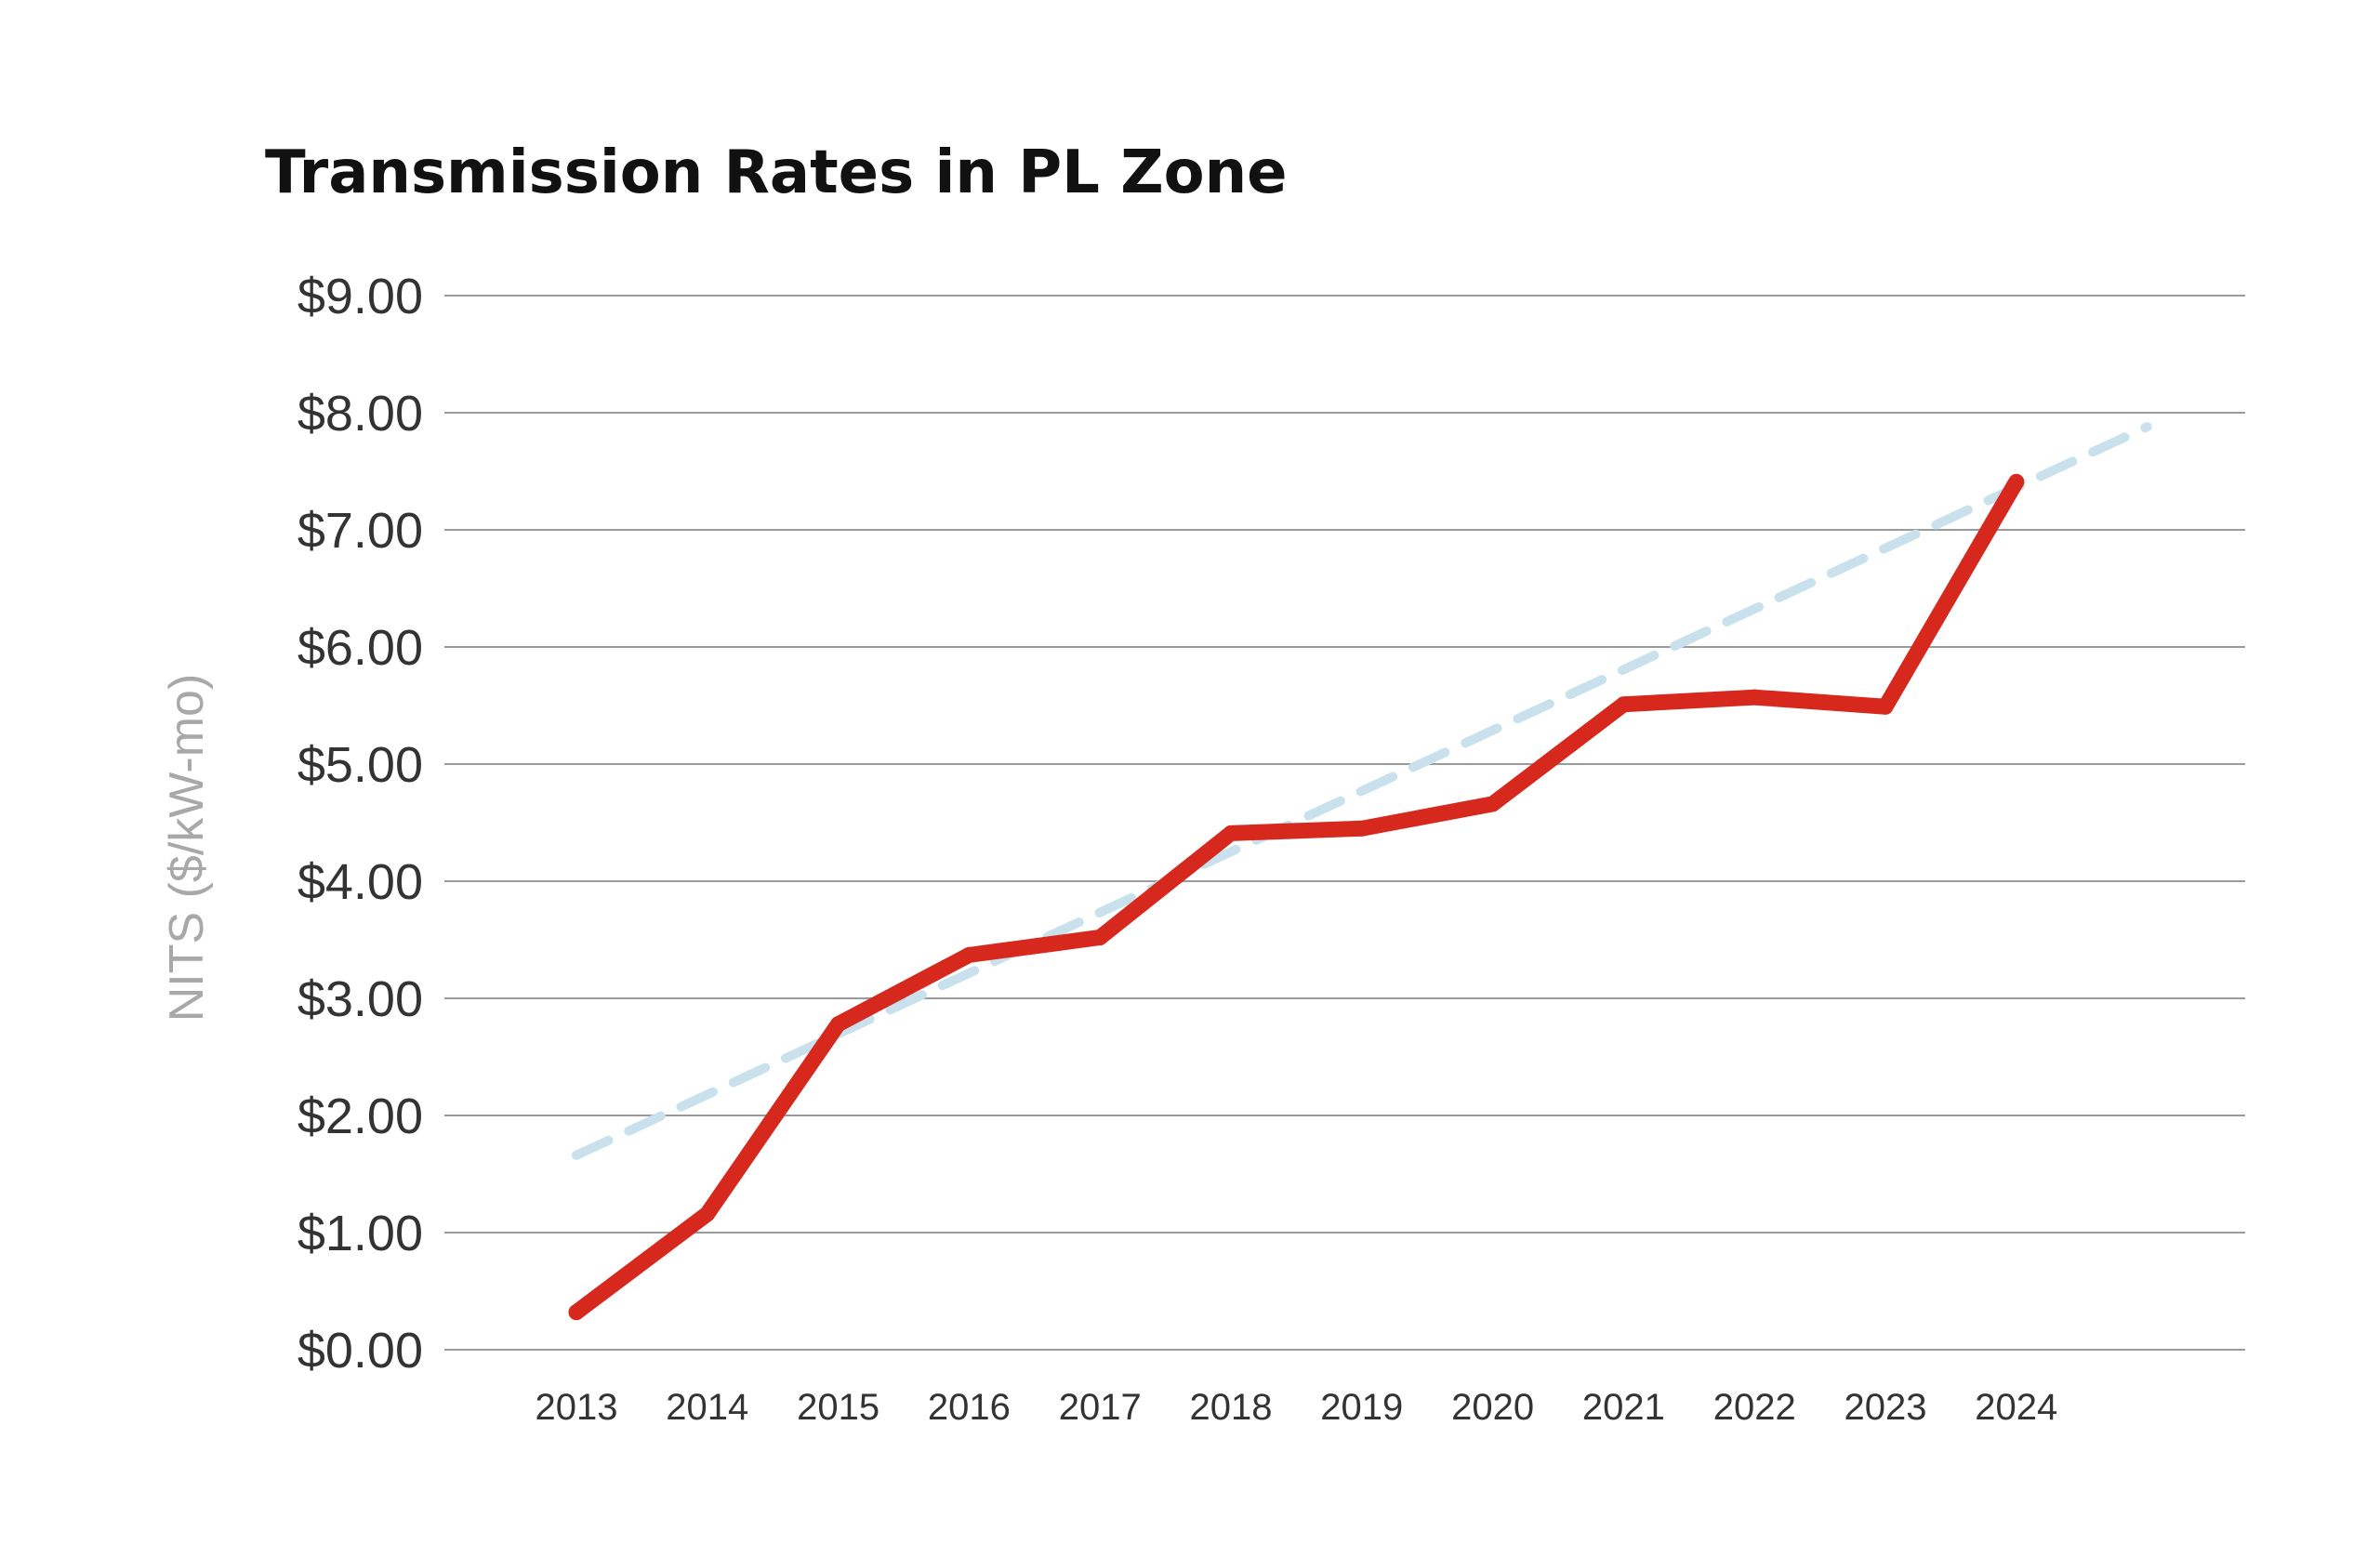 The height and width of the screenshot is (1557, 2380). Describe the element at coordinates (360, 765) in the screenshot. I see `y-tick-label: $5.00` at that location.